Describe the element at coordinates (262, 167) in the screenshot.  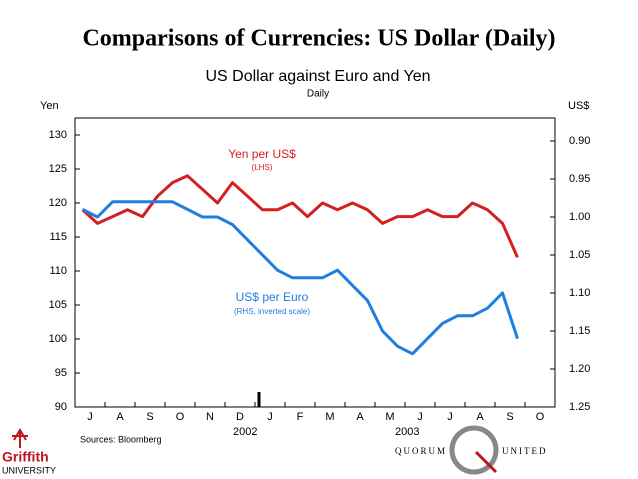
I see `series-note: (LHS)` at that location.